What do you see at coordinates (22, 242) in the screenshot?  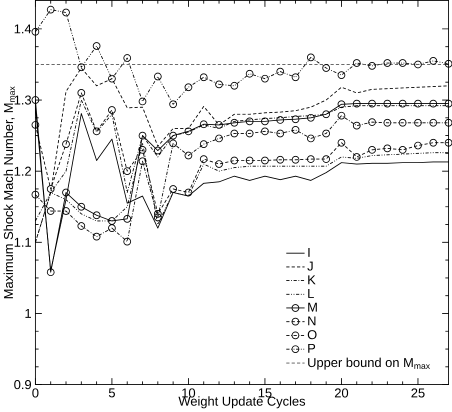 I see `y-tick-label: 1.1` at bounding box center [22, 242].